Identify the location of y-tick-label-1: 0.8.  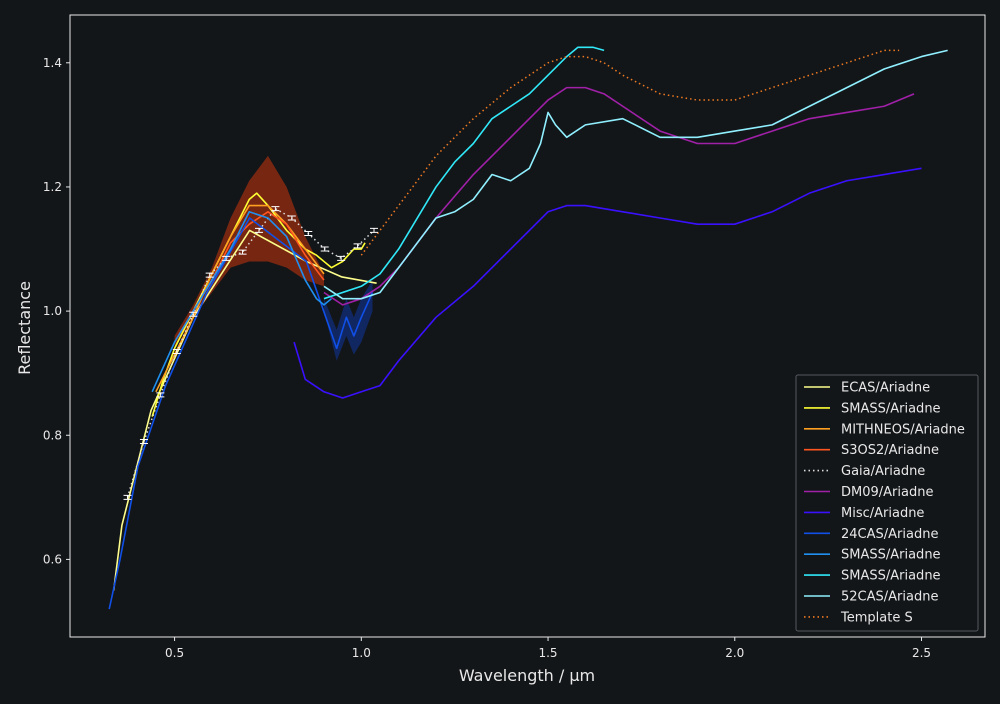
(52, 435).